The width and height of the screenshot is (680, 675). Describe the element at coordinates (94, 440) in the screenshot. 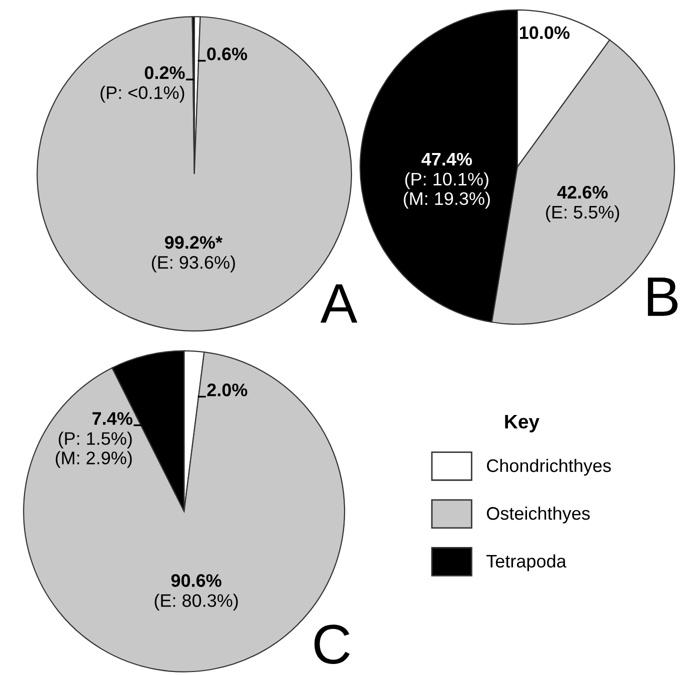

I see `data-label: 7.4% (P: 1.5%) (M: 2.9%)` at that location.